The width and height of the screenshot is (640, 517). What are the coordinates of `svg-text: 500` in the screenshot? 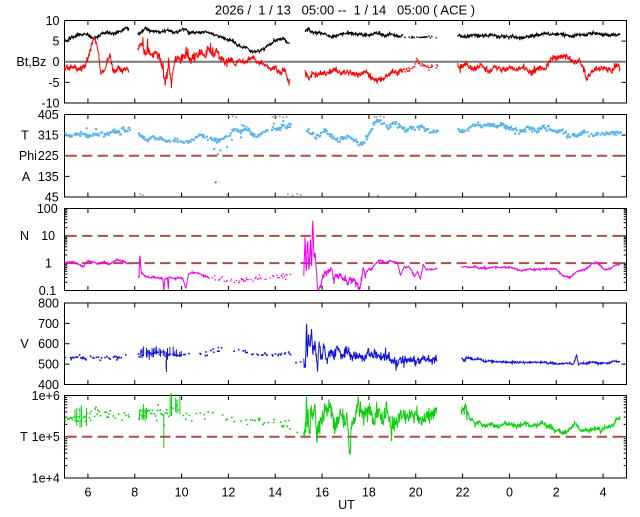 It's located at (48, 365).